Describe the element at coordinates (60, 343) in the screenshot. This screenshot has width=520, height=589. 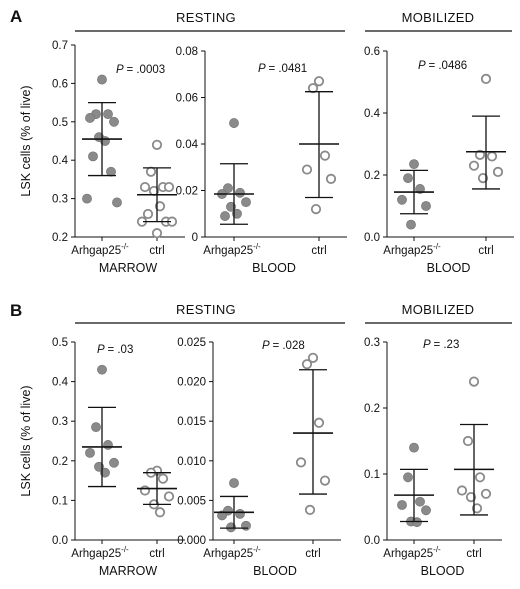
I see `y-tick-label: 0.5` at that location.